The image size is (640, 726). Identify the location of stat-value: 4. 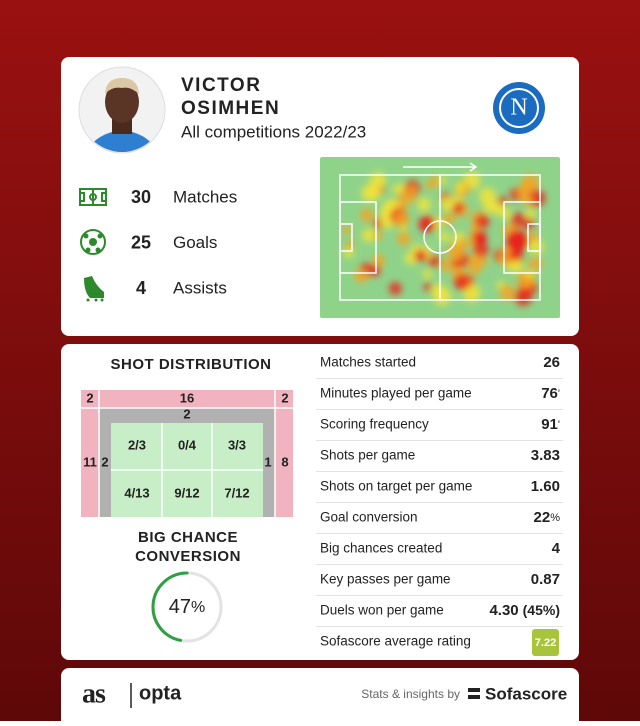
(556, 548).